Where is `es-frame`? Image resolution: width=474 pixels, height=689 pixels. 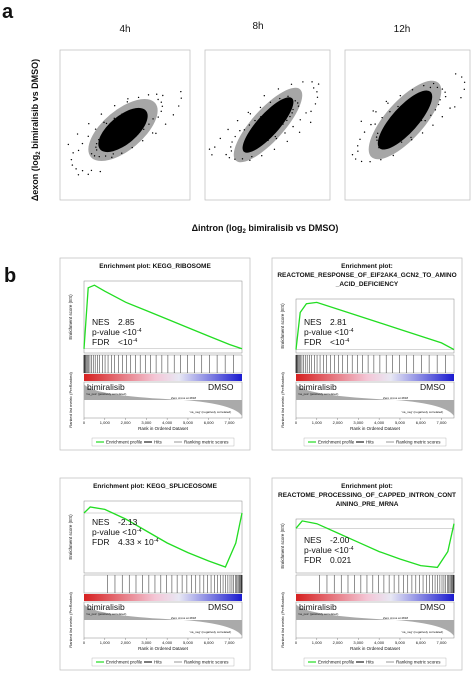 es-frame is located at coordinates (163, 537).